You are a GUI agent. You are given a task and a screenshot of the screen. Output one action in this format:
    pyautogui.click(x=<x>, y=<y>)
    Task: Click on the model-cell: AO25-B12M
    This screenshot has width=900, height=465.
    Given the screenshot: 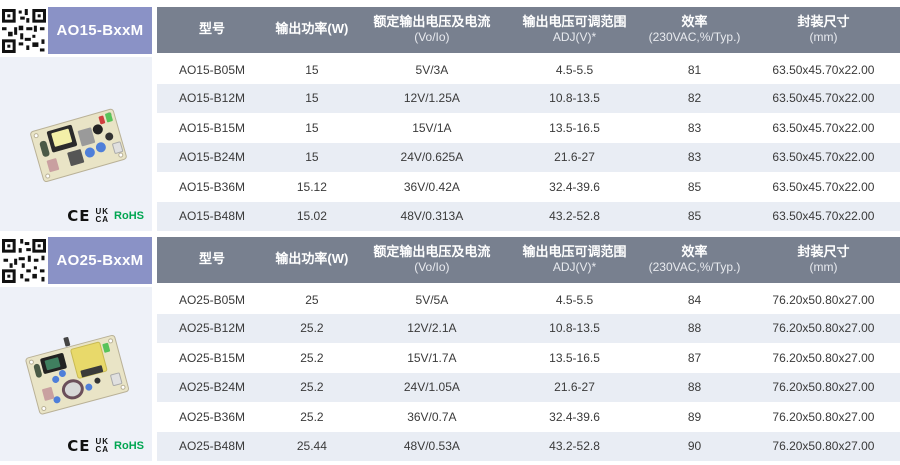 What is the action you would take?
    pyautogui.click(x=211, y=328)
    